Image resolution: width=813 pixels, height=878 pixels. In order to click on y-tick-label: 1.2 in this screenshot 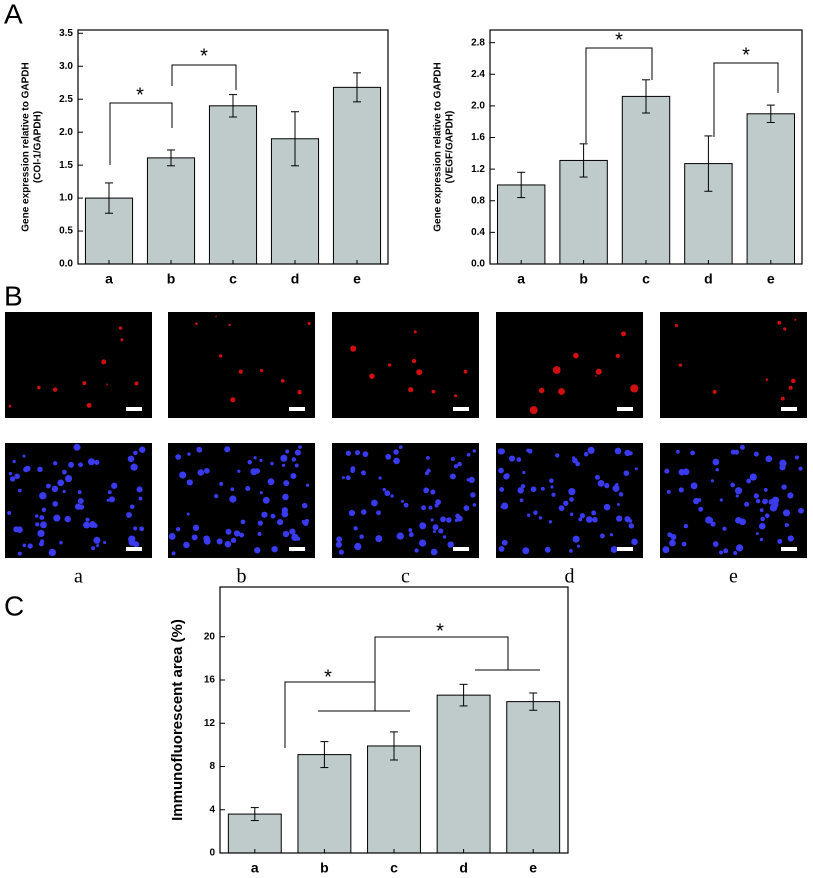, I will do `click(478, 169)`.